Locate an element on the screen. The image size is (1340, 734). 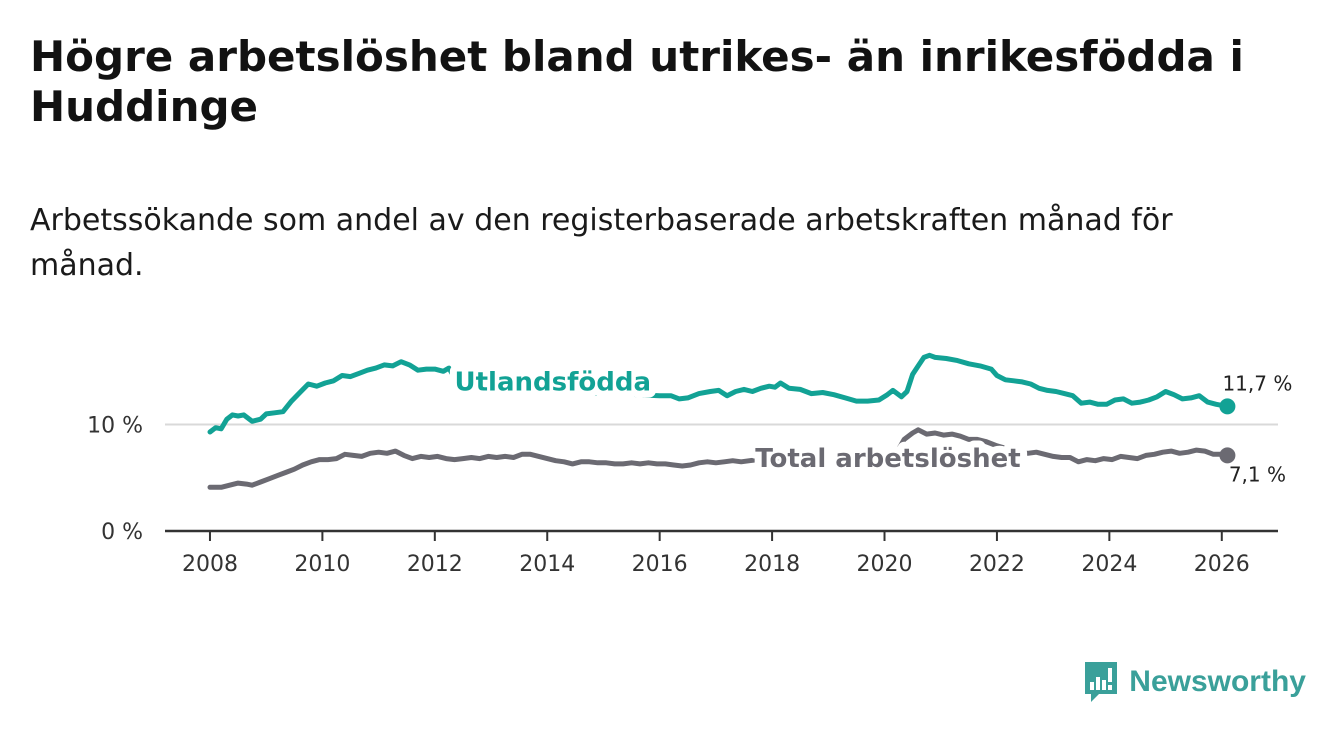
series-name-label: Utlandsfödda is located at coordinates (552, 382).